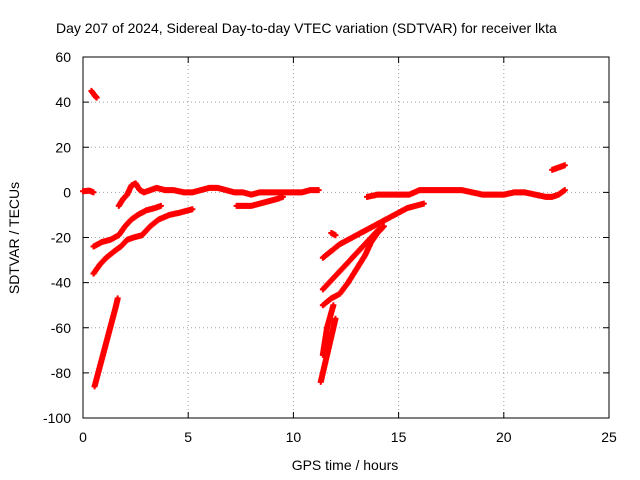 The height and width of the screenshot is (480, 640). Describe the element at coordinates (399, 437) in the screenshot. I see `x-tick-label: 15` at that location.